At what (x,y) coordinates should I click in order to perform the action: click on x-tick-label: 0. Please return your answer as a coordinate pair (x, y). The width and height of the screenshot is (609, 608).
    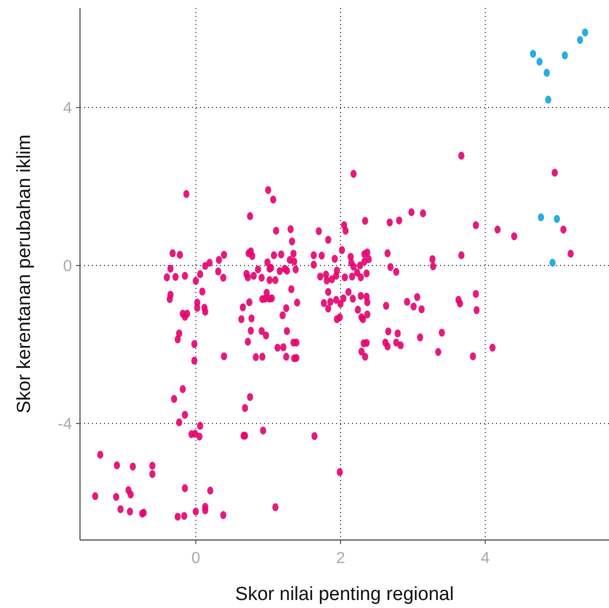
    Looking at the image, I should click on (195, 558).